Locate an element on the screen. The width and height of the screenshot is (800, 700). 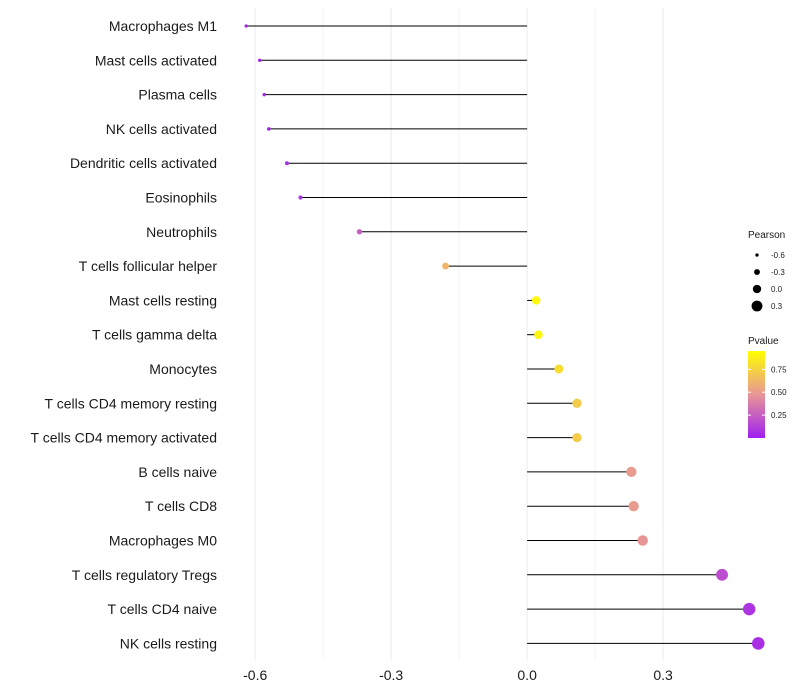
category-label: Dendritic cells activated is located at coordinates (143, 163).